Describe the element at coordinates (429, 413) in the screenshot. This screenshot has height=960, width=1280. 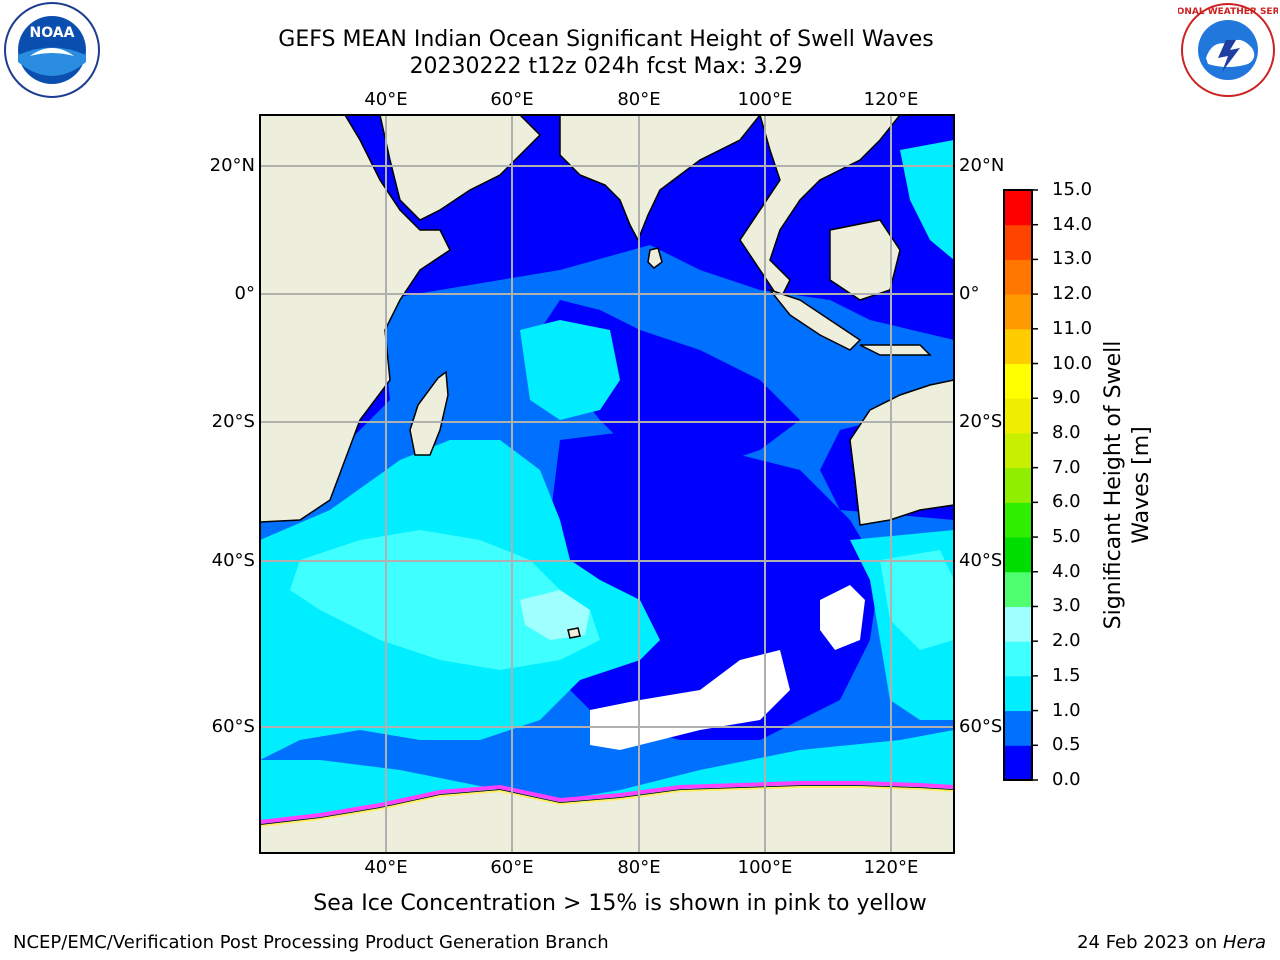
I see `madagascar-land` at that location.